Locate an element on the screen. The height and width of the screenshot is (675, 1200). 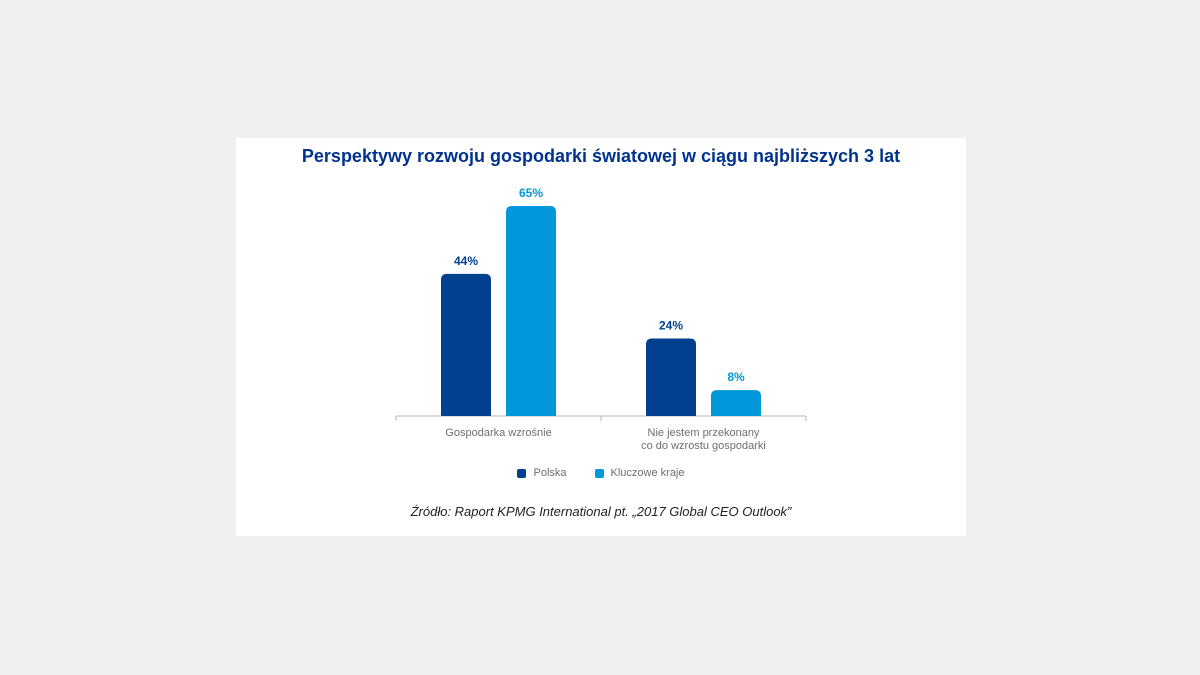
legend-label-kluczowe-kraje: Kluczowe kraje is located at coordinates (647, 473).